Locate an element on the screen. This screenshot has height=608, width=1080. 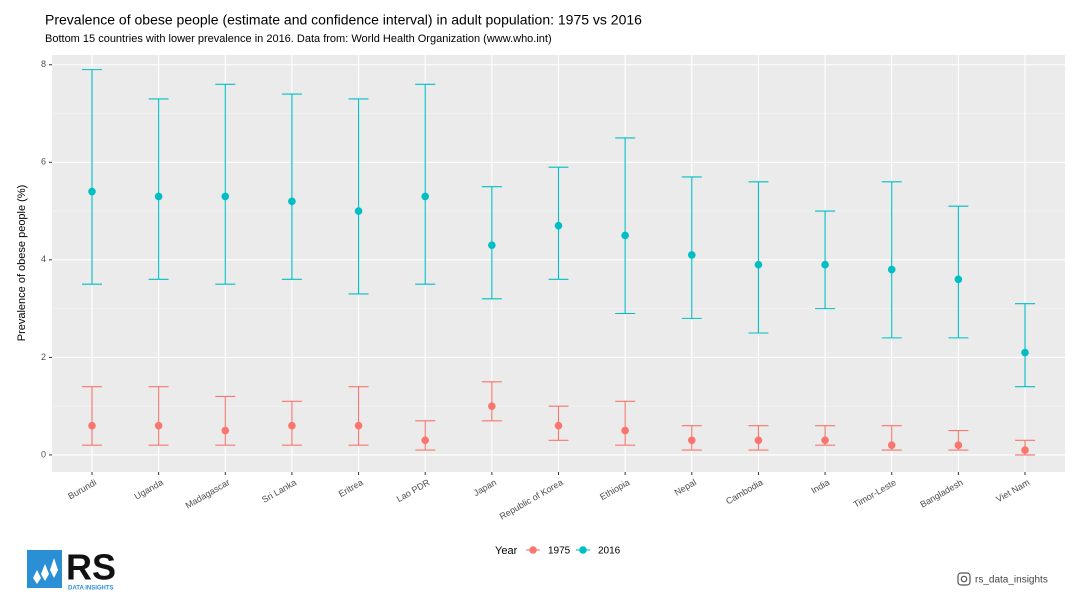
x-tick-label: Timor-Leste is located at coordinates (875, 493).